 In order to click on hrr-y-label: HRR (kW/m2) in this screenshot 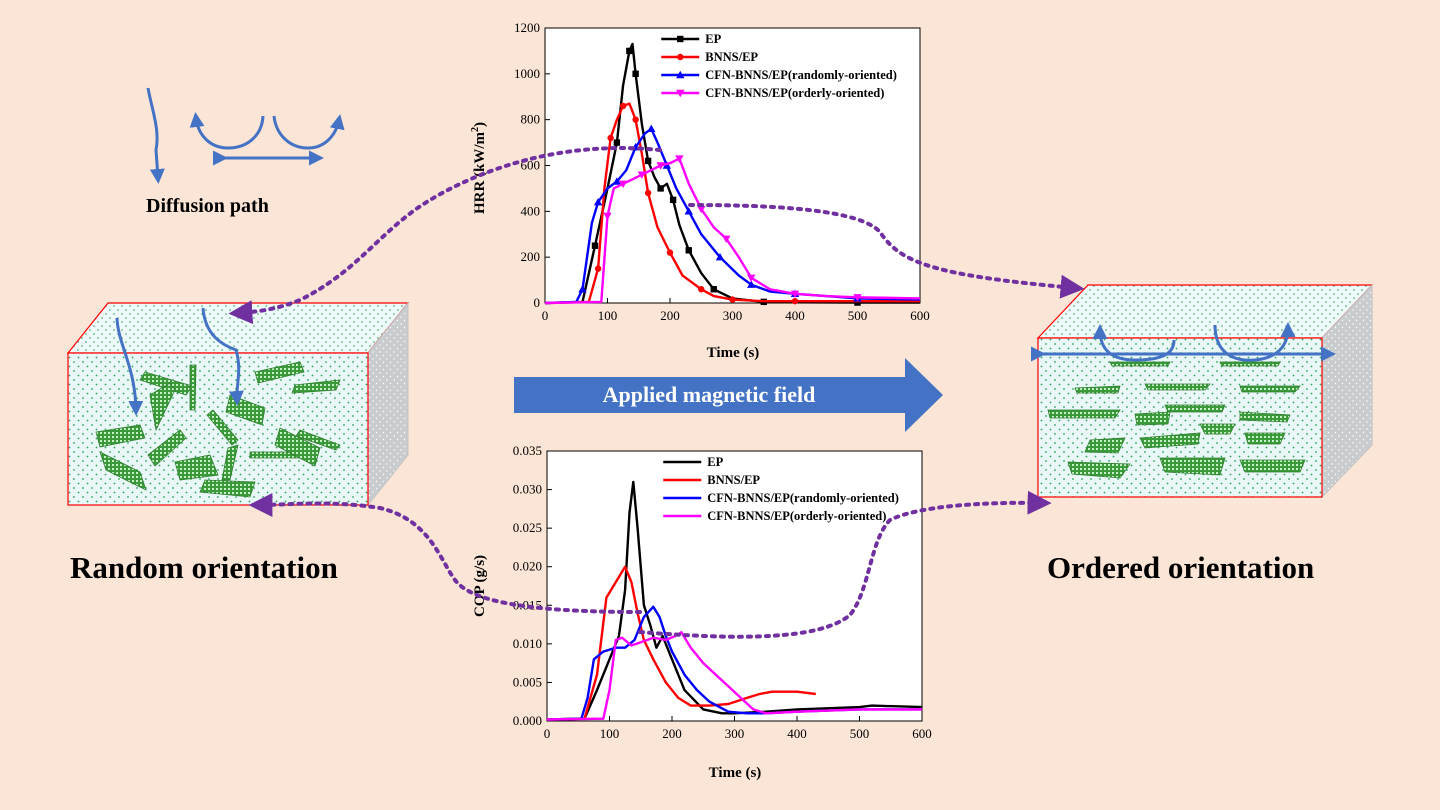, I will do `click(479, 168)`.